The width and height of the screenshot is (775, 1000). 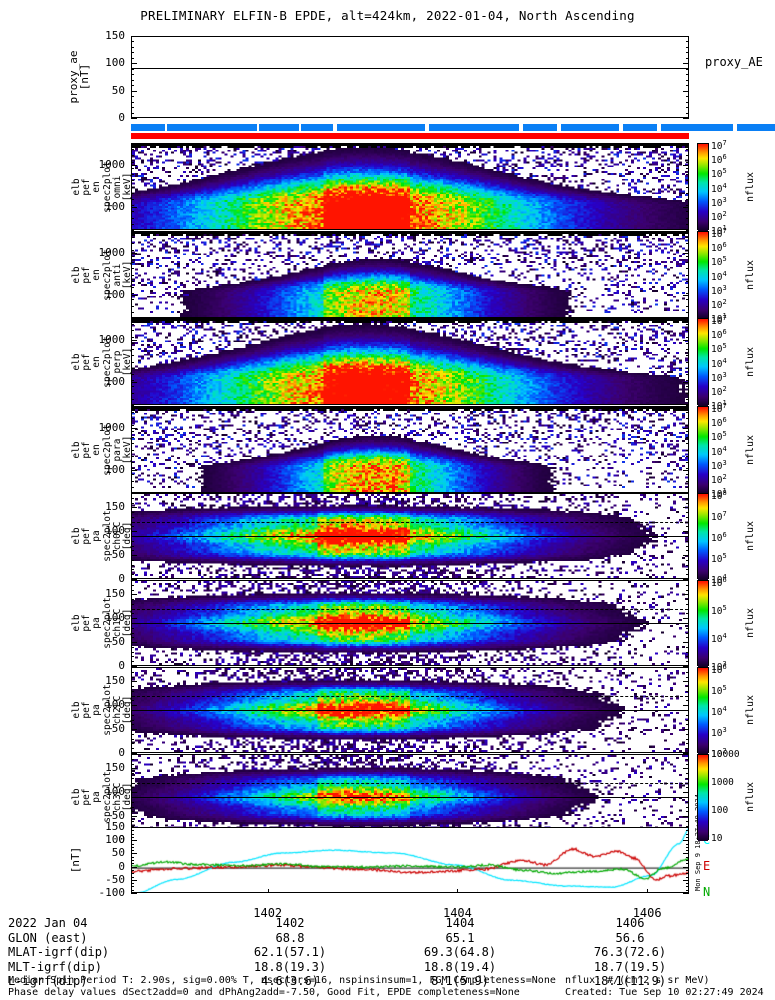 I want to click on colorbar-tick: 10⁶, so click(x=719, y=248).